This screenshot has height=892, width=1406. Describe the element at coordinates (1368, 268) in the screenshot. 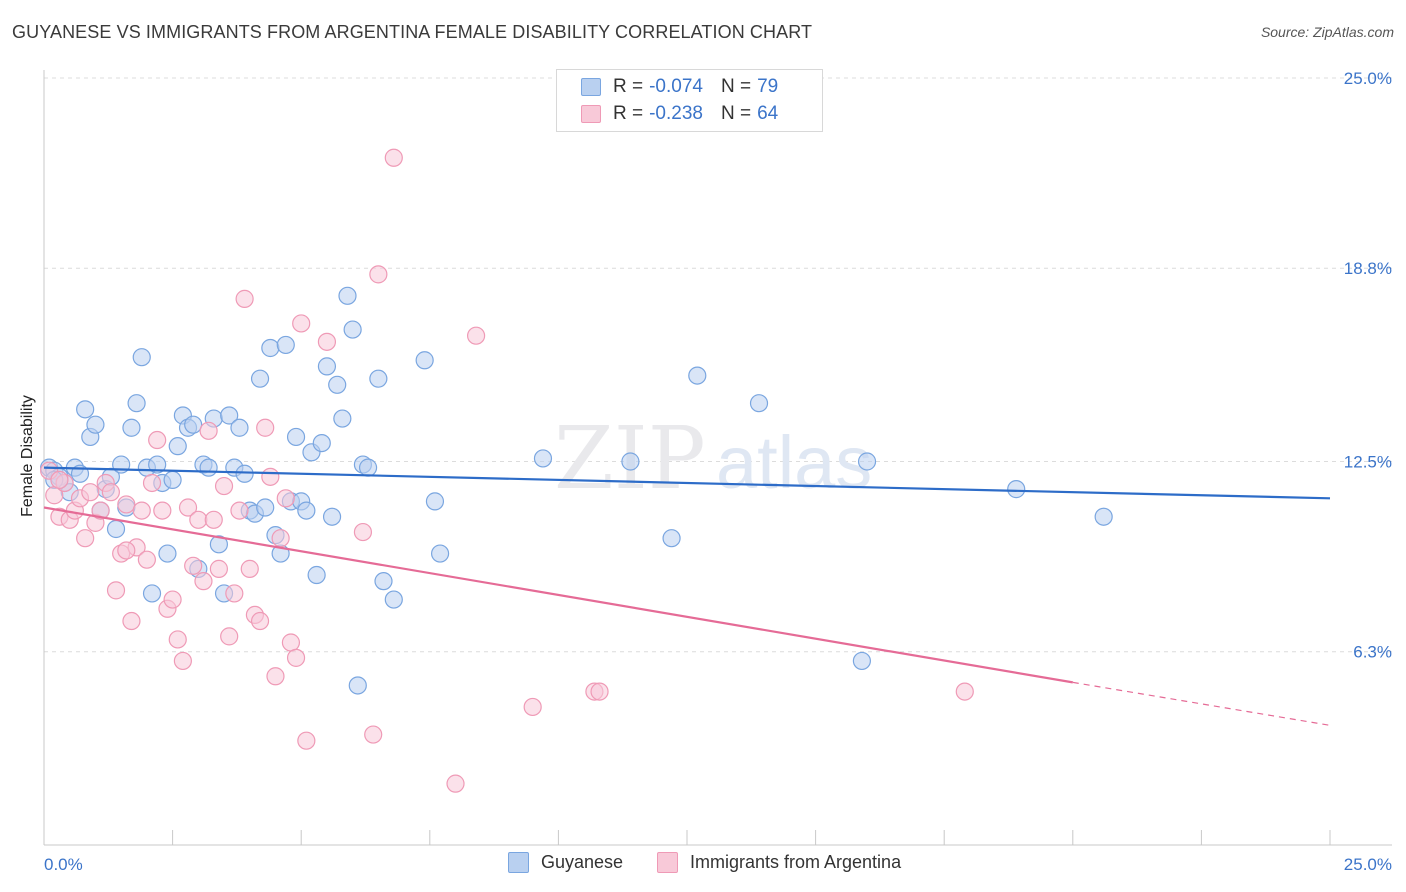

I see `y-tick-label: 18.8%` at that location.